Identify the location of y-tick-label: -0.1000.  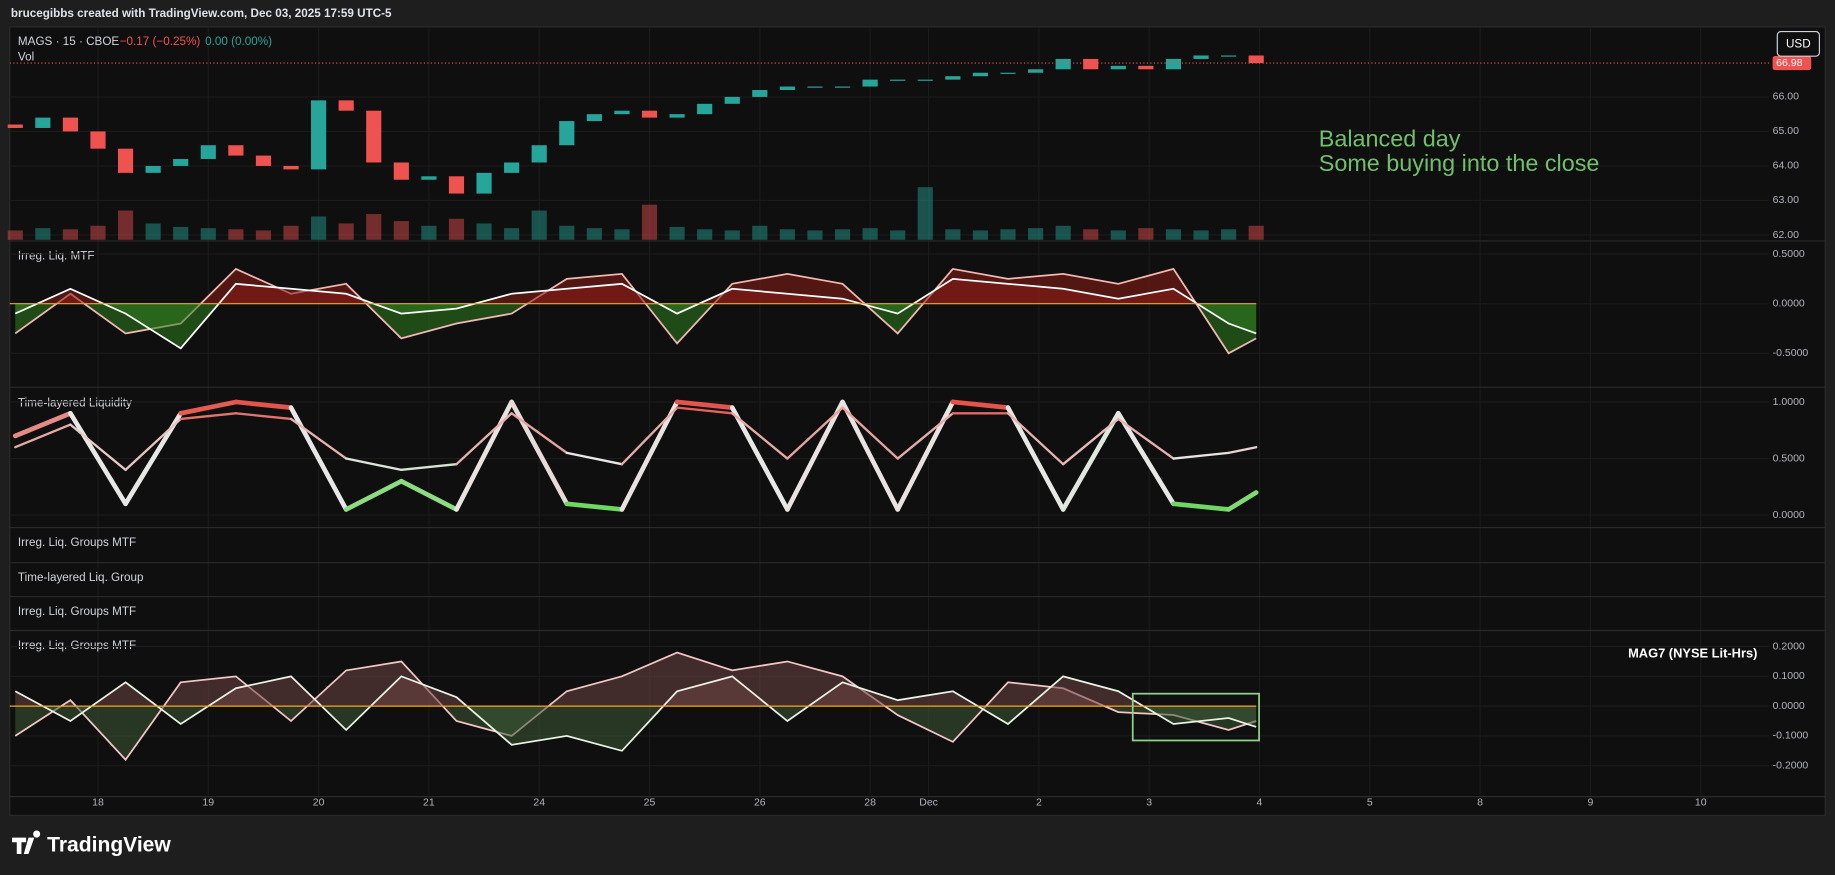
(1791, 736).